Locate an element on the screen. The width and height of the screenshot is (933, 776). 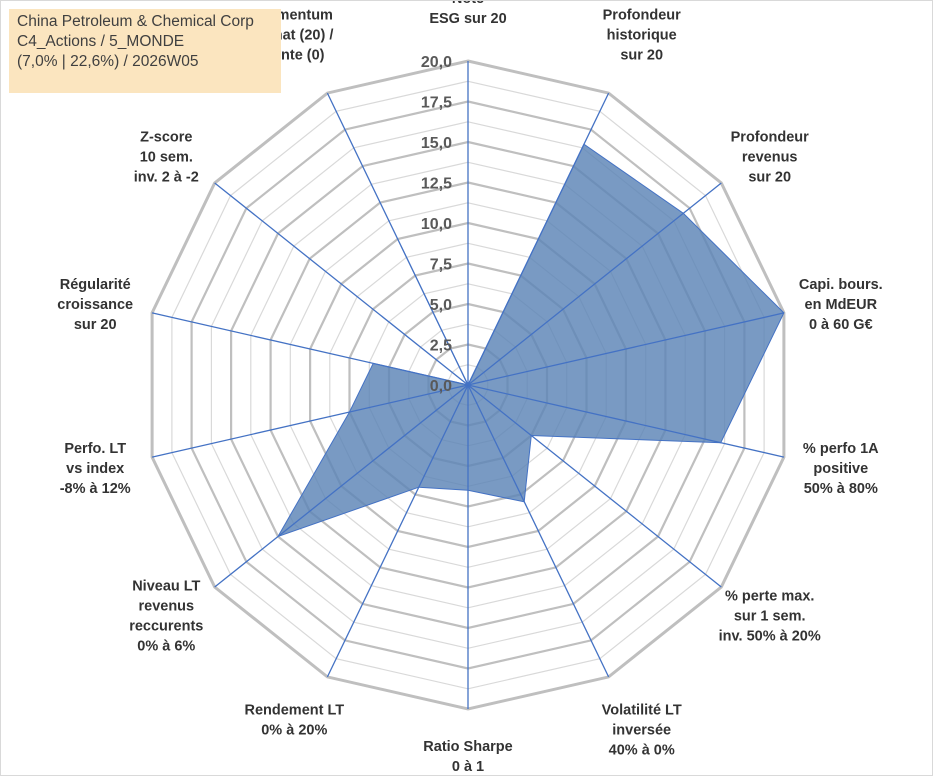
title-period: (7,0% | 22,6%) / 2026W05 is located at coordinates (108, 61).